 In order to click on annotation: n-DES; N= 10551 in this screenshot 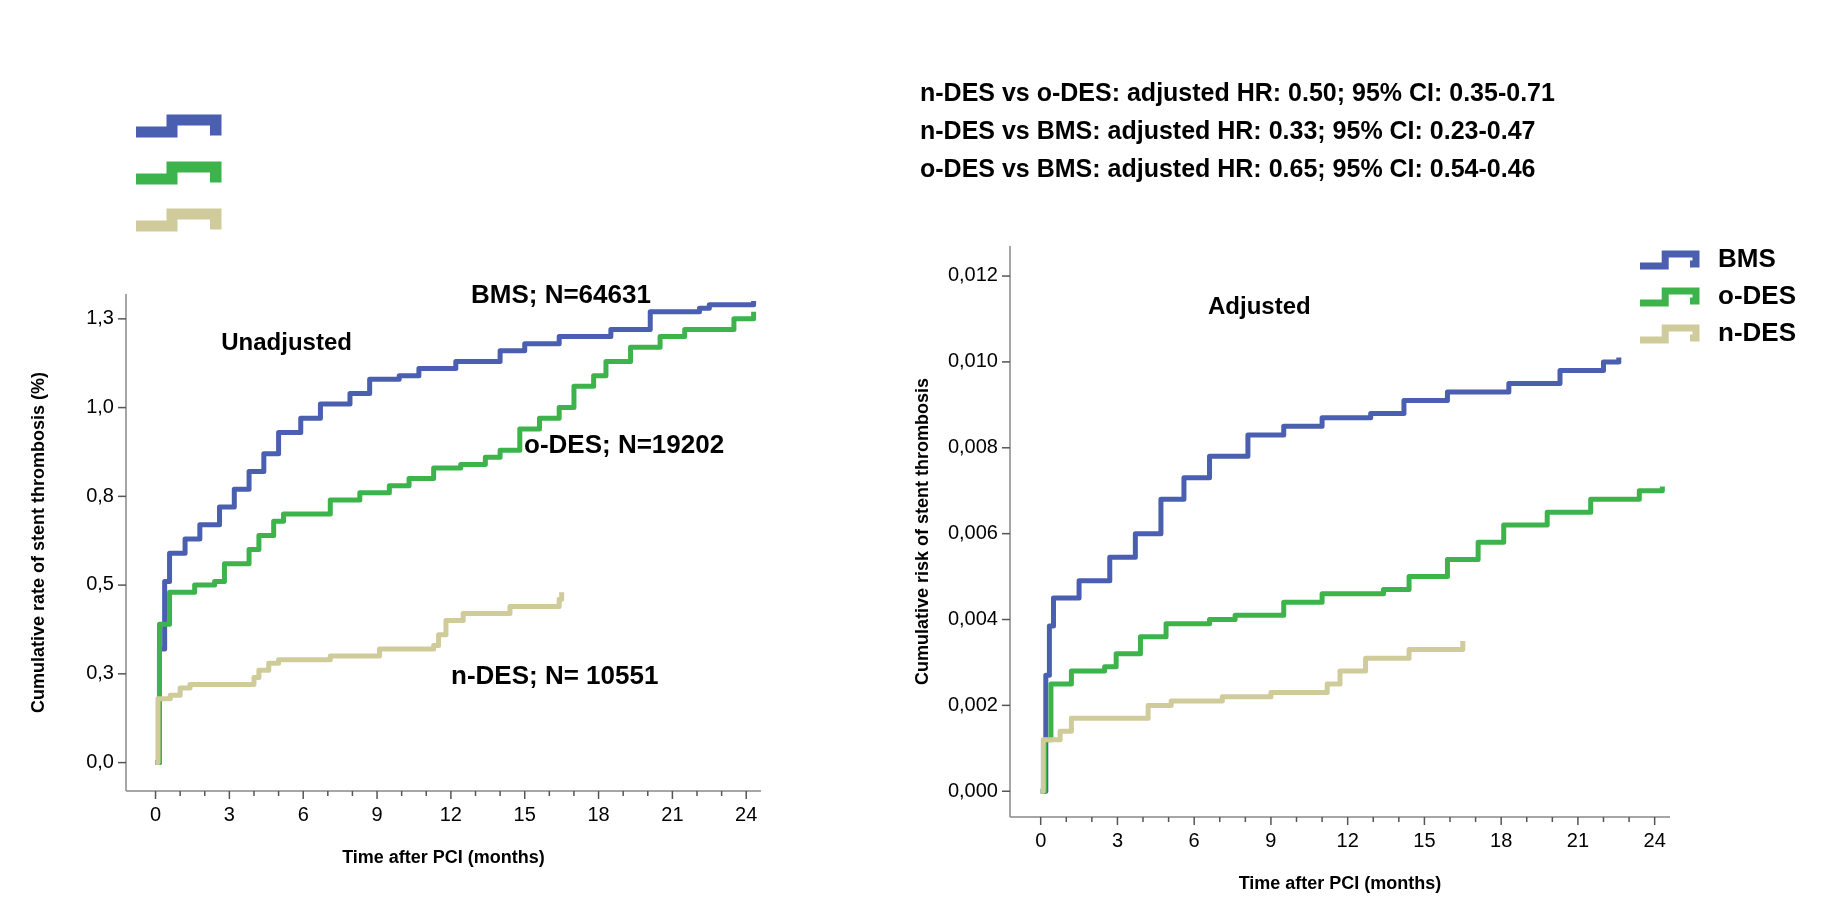, I will do `click(555, 674)`.